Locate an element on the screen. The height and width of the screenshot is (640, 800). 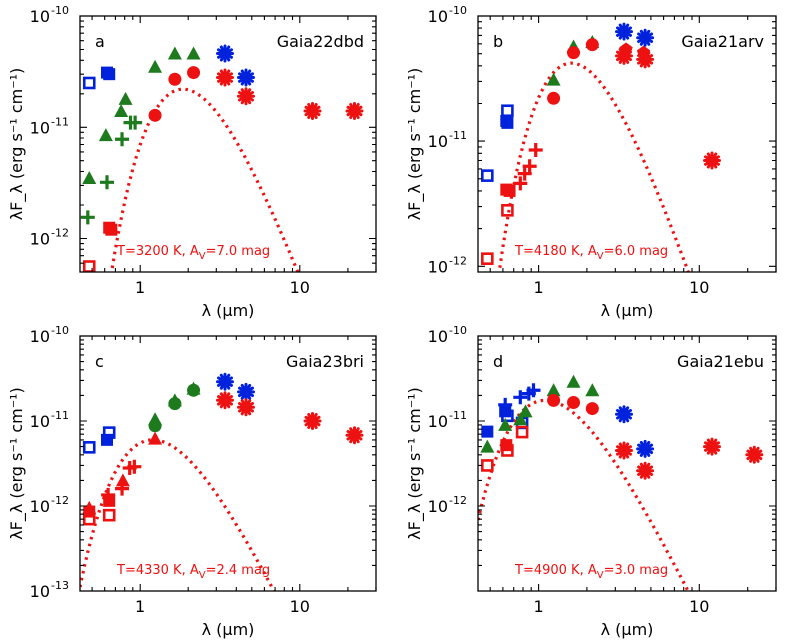
x-tick-label: 1 is located at coordinates (538, 287).